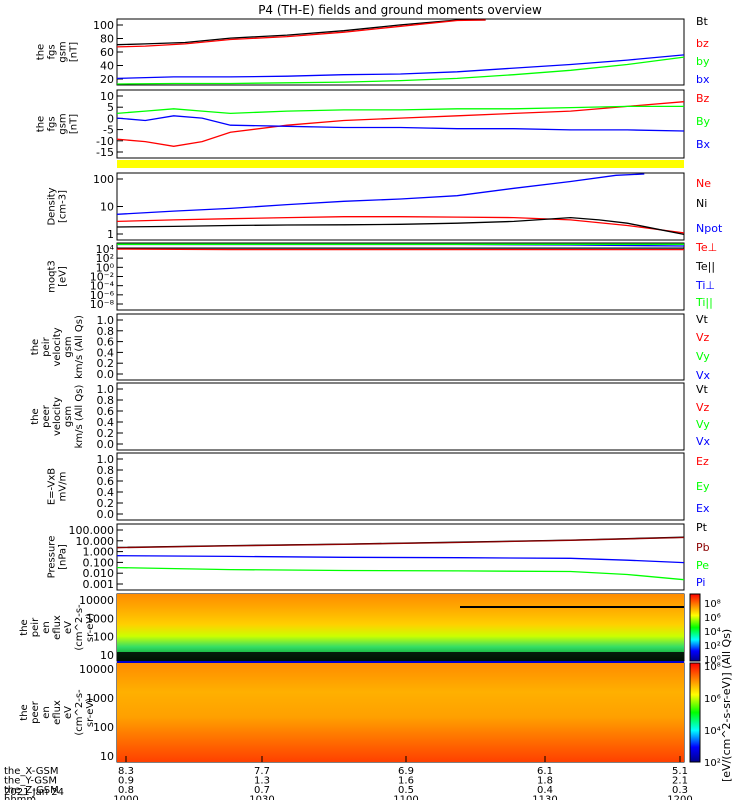 Image resolution: width=750 pixels, height=800 pixels. I want to click on y-tick-label: -15, so click(105, 152).